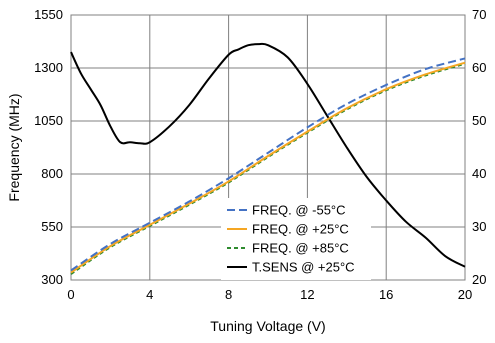 The image size is (495, 343). What do you see at coordinates (70, 294) in the screenshot?
I see `x-tick-label: 0` at bounding box center [70, 294].